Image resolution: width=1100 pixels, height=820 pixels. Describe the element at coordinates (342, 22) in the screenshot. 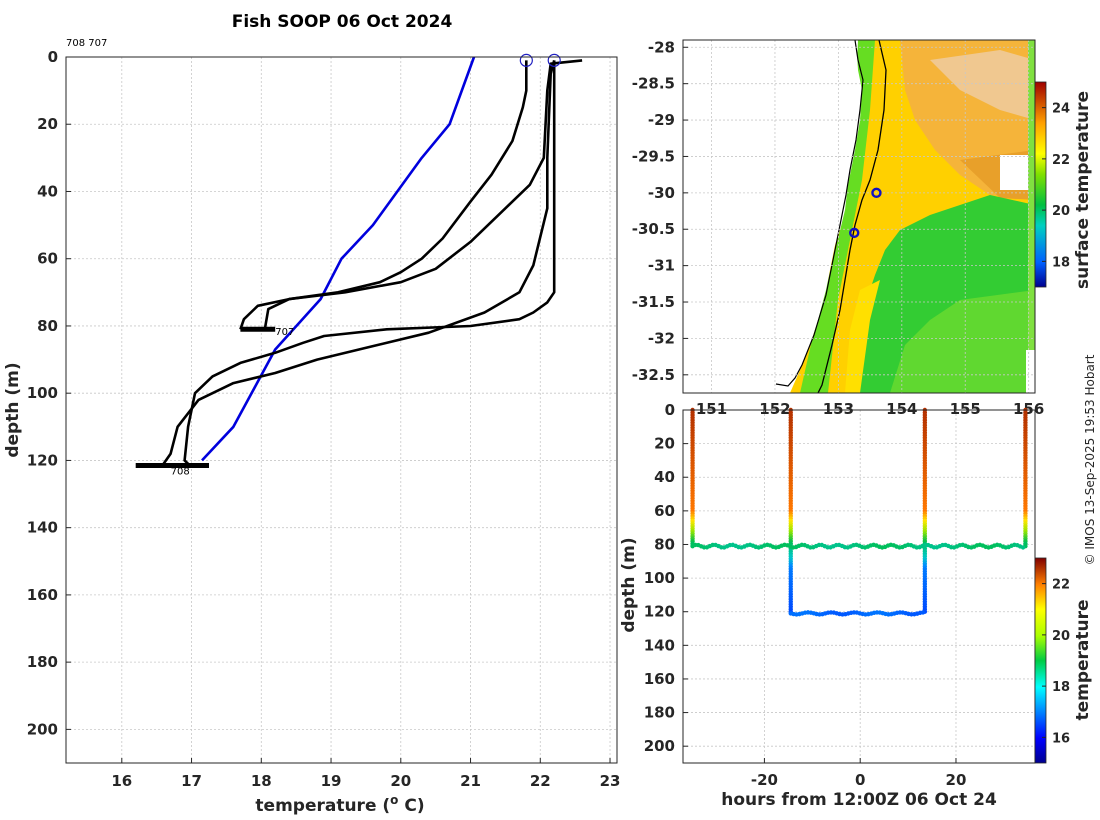

I see `figure-title: Fish SOOP 06 Oct 2024` at that location.